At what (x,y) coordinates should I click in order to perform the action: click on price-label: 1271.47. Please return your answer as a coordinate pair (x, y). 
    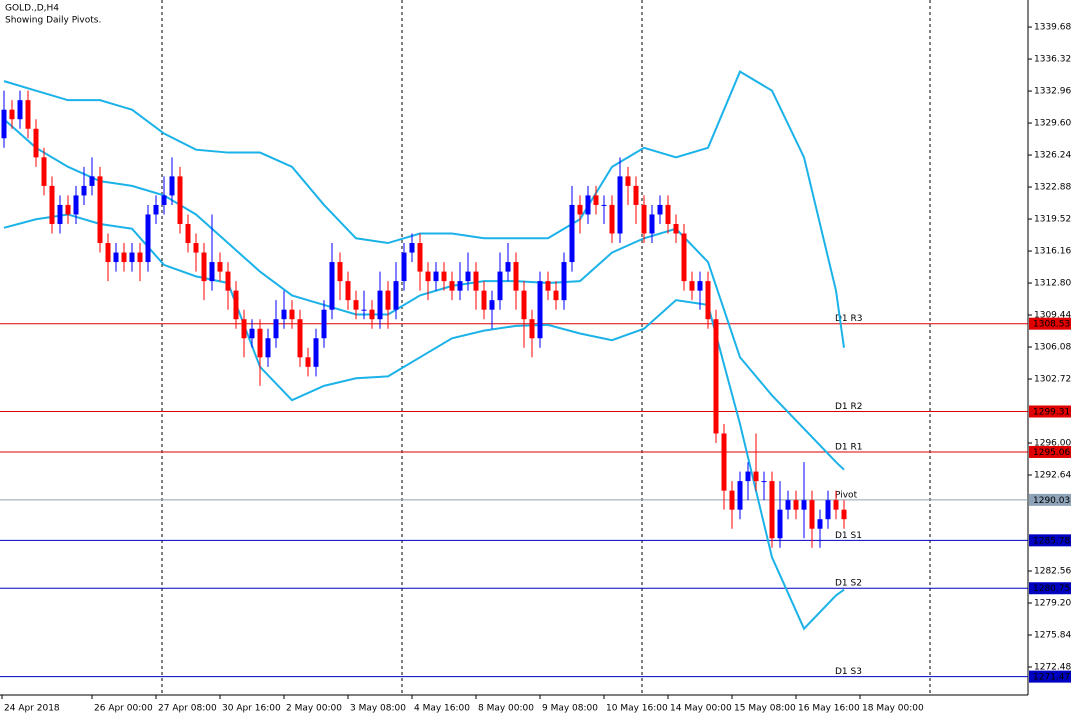
    Looking at the image, I should click on (1051, 678).